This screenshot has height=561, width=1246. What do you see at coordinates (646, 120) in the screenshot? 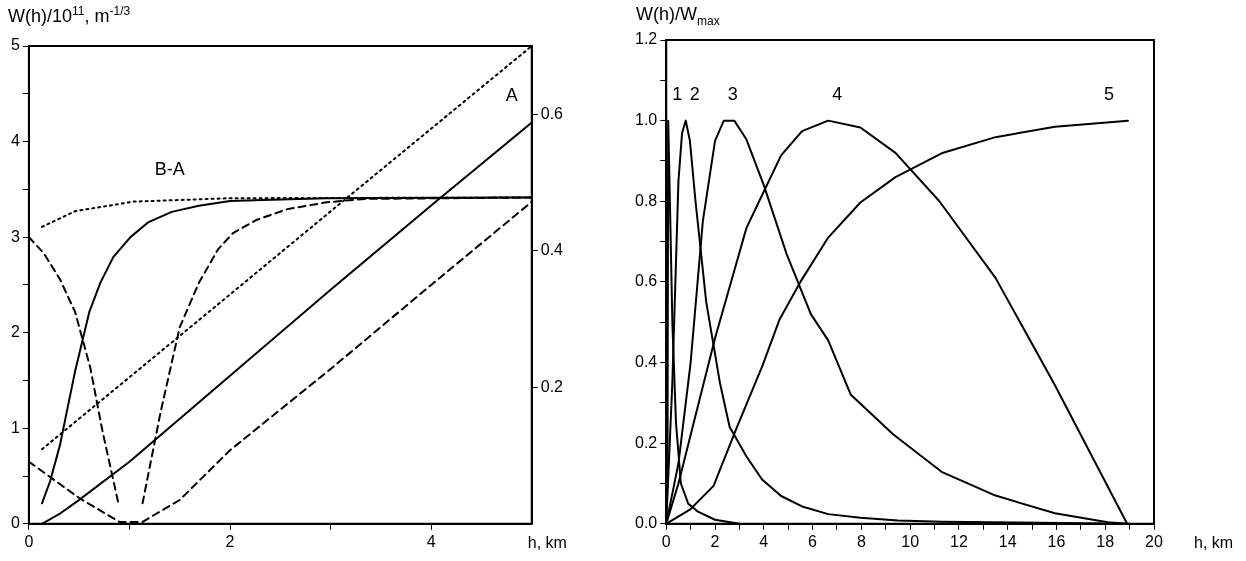
I see `y-tick-label: 1.0` at bounding box center [646, 120].